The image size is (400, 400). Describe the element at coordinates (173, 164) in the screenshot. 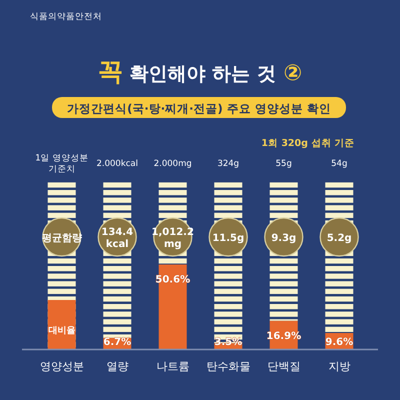

I see `text: 2.000mg` at that location.